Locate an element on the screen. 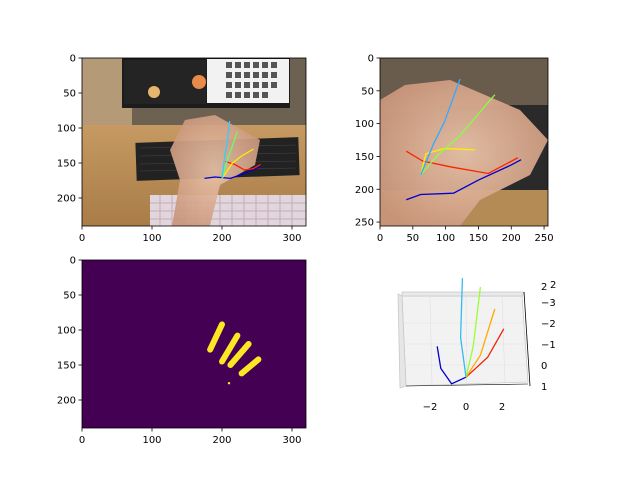 The height and width of the screenshot is (480, 640). x-tick-label: 50 is located at coordinates (412, 238).